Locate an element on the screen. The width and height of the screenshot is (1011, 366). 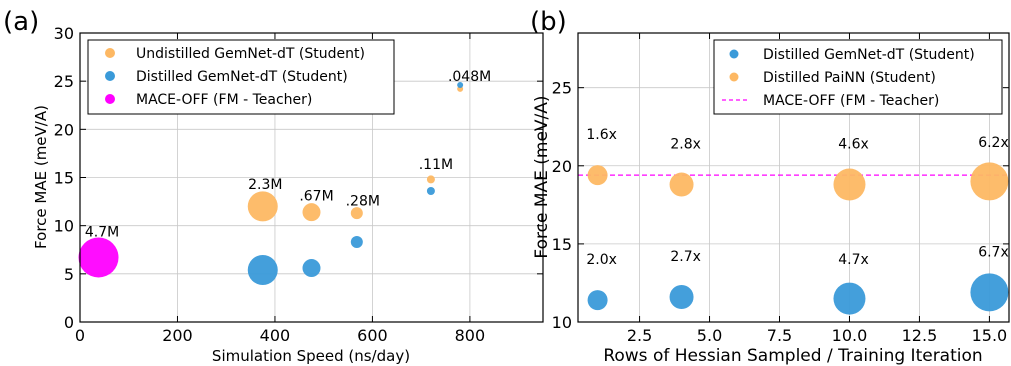
x-tick-label: 800 is located at coordinates (470, 335).